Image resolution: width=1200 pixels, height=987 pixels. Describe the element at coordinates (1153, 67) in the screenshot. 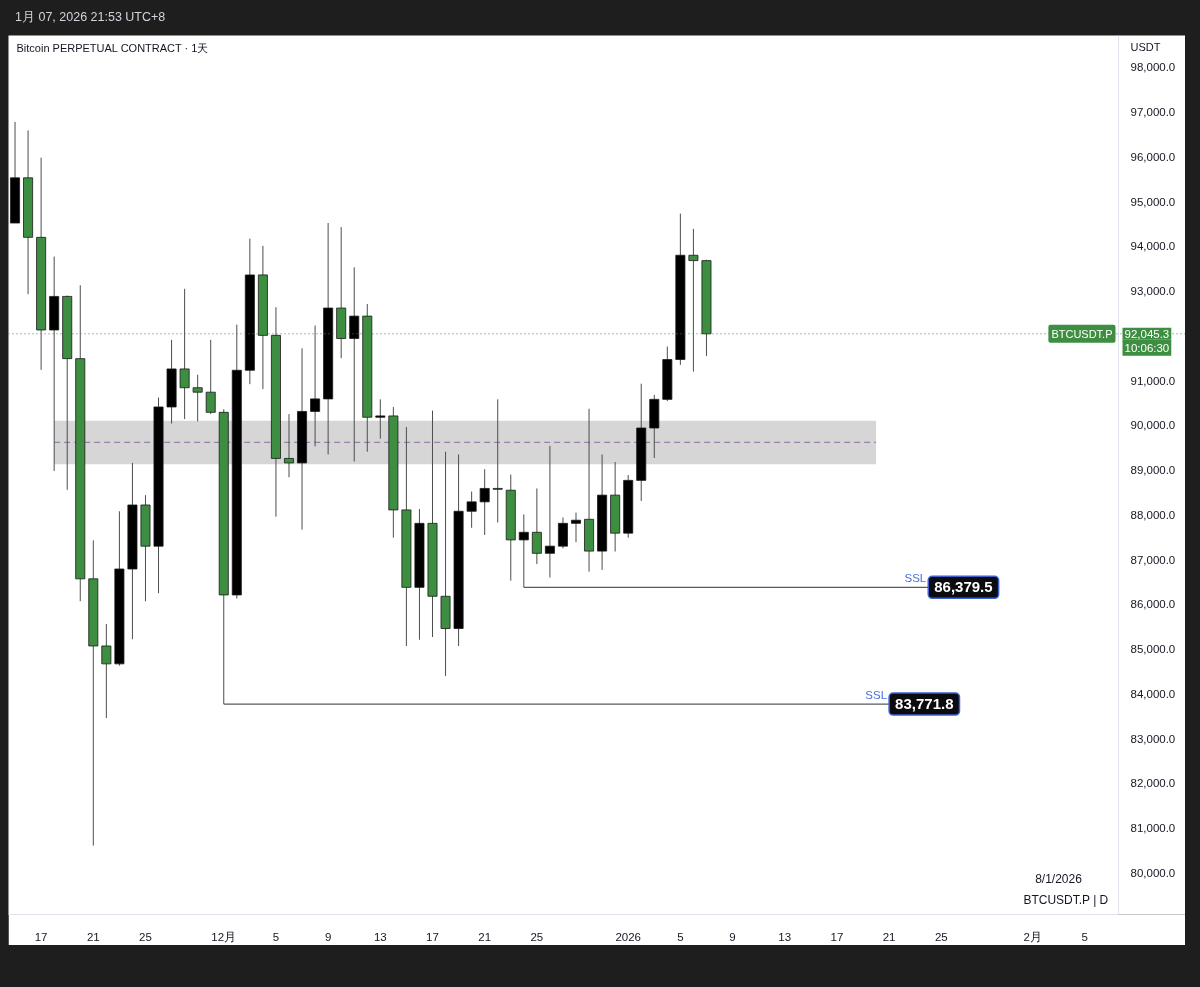

I see `y-tick-label: 98,000.0` at that location.